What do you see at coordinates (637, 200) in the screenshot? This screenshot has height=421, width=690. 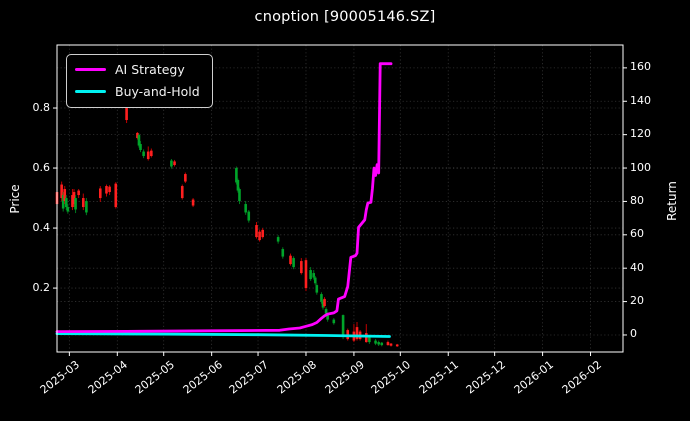 I see `return-tick-label: 80` at bounding box center [637, 200].